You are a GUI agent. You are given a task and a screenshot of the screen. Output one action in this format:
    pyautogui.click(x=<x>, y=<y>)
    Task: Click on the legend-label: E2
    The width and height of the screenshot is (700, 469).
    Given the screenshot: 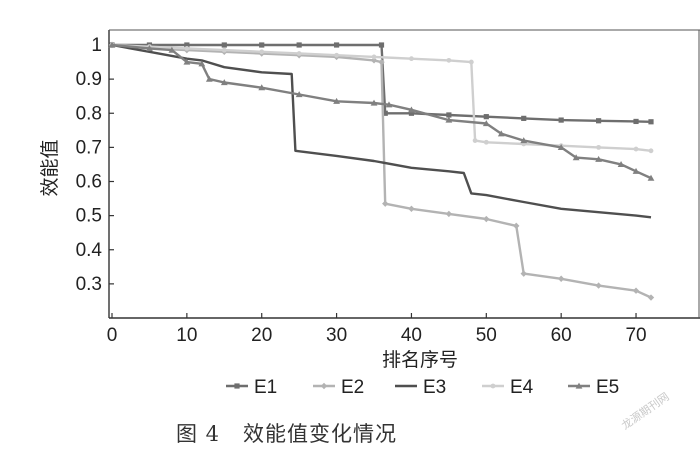 What is the action you would take?
    pyautogui.click(x=352, y=387)
    